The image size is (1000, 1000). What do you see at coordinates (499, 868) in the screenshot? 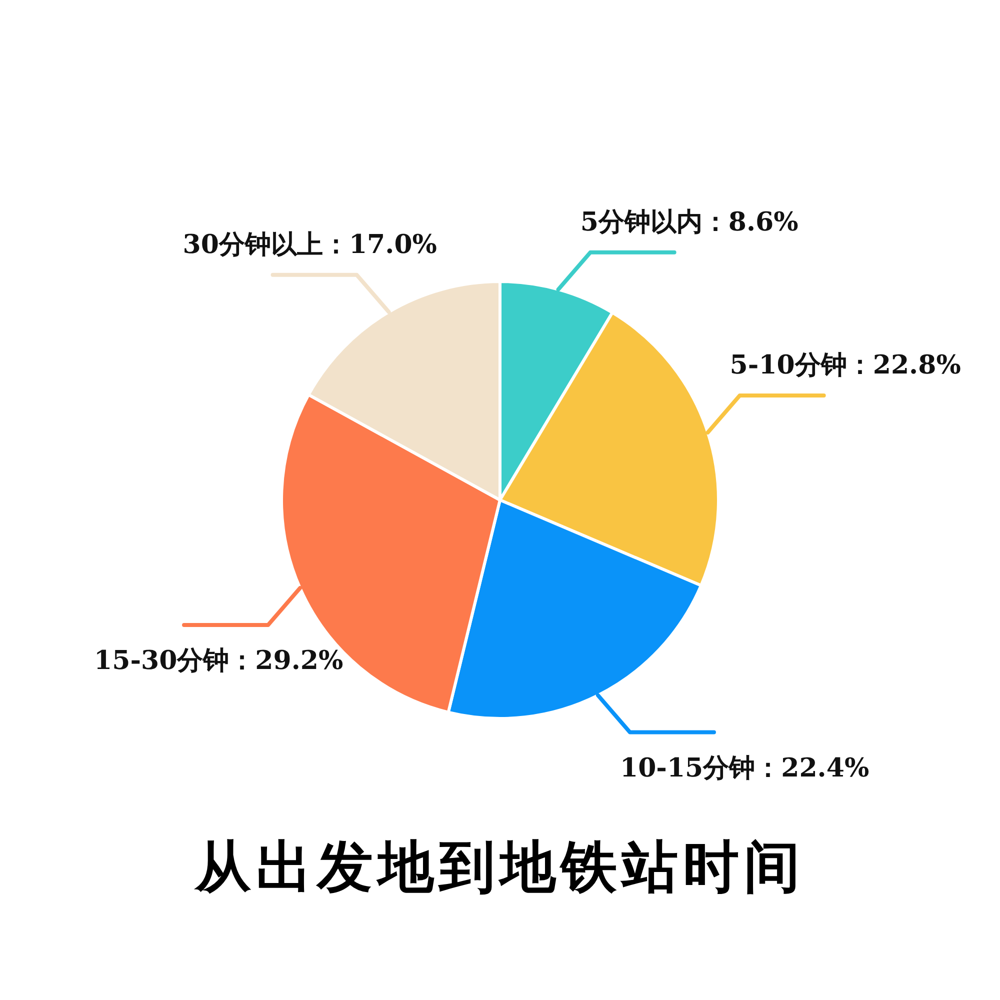
I see `text: 从出发地到地铁站时间` at bounding box center [499, 868].